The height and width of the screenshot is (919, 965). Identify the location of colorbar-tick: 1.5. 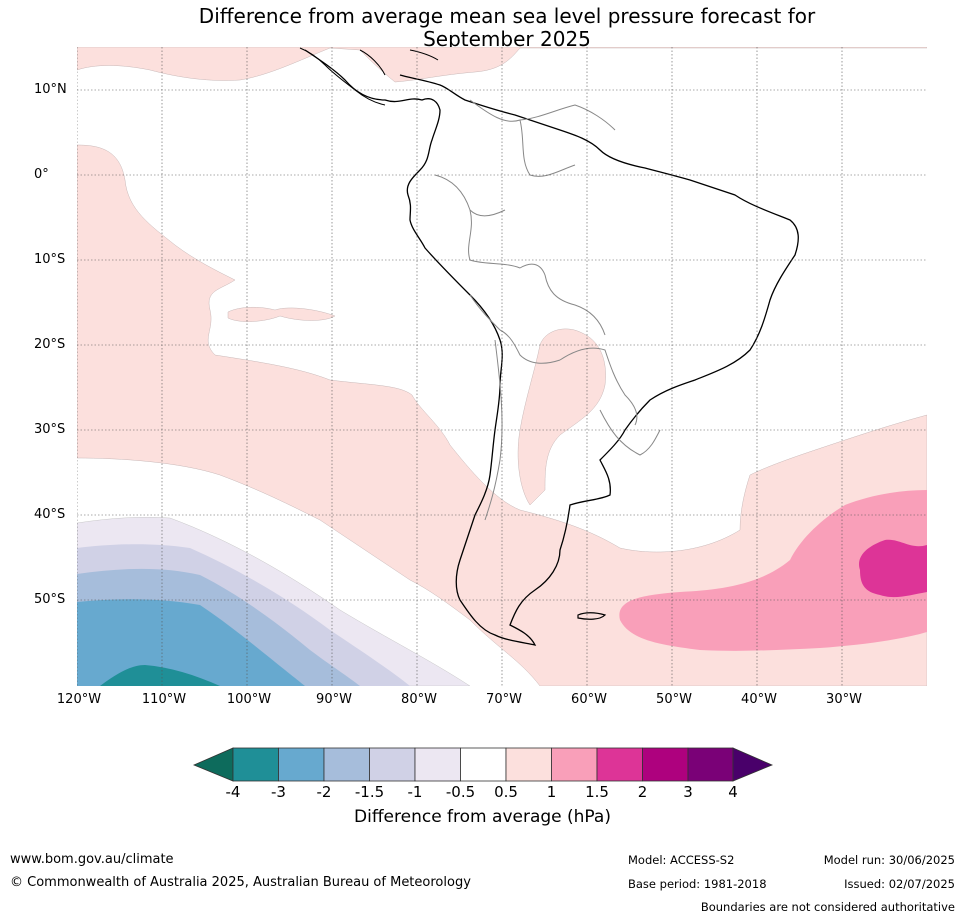
(597, 792).